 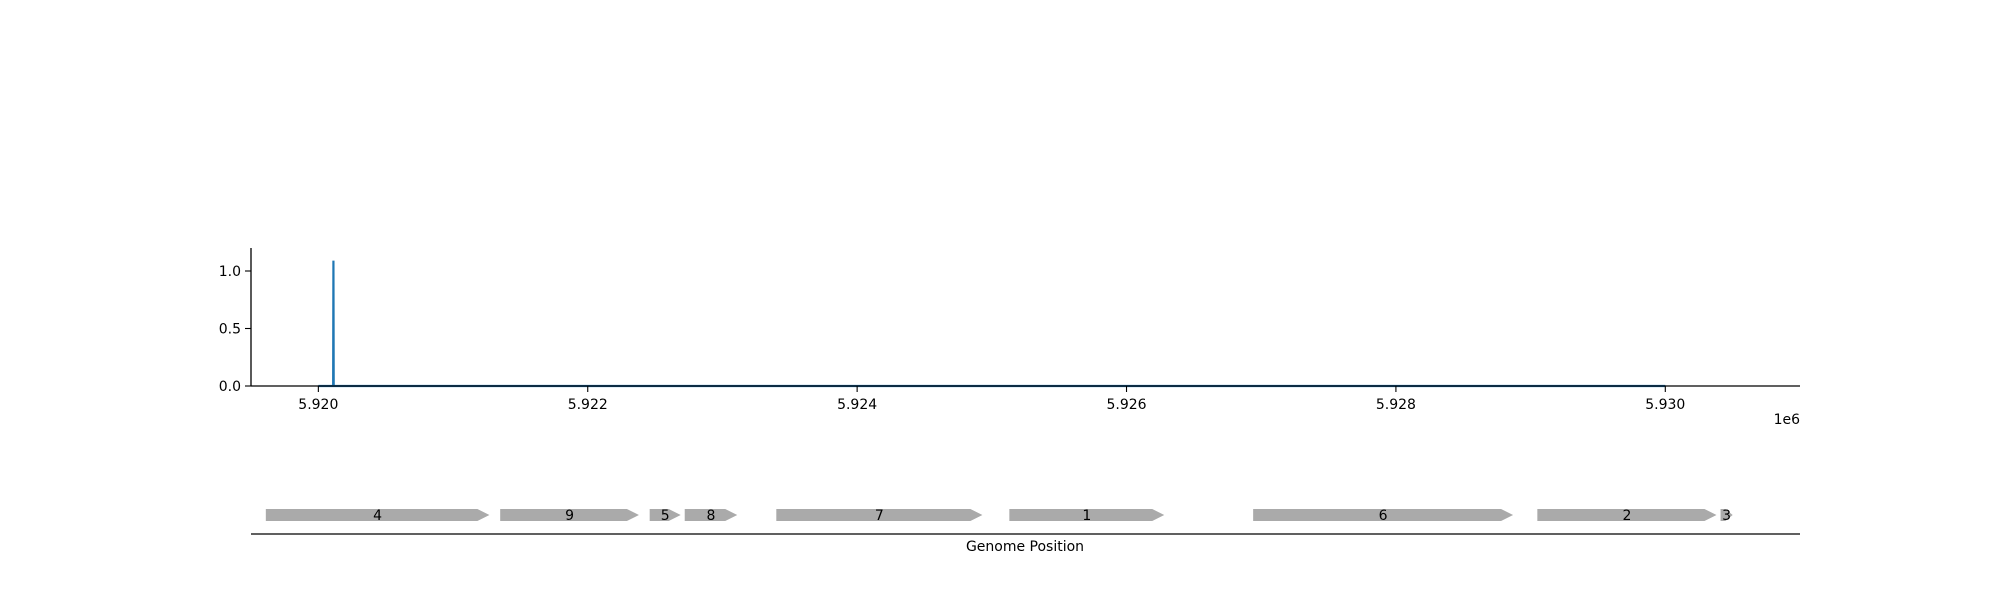 I want to click on coverage-line, so click(x=992, y=324).